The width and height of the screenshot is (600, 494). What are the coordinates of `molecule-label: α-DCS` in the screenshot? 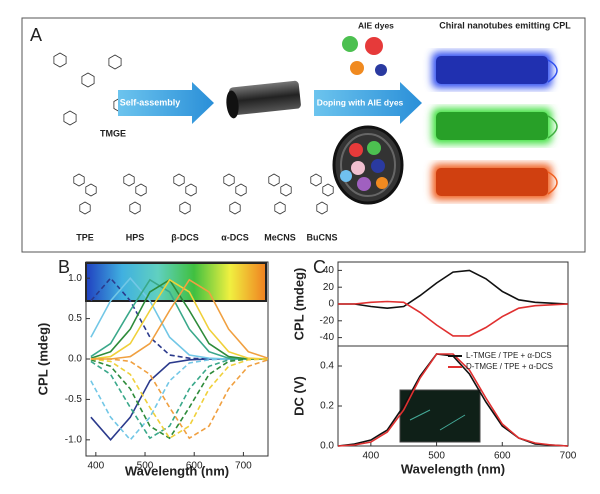 It's located at (235, 237).